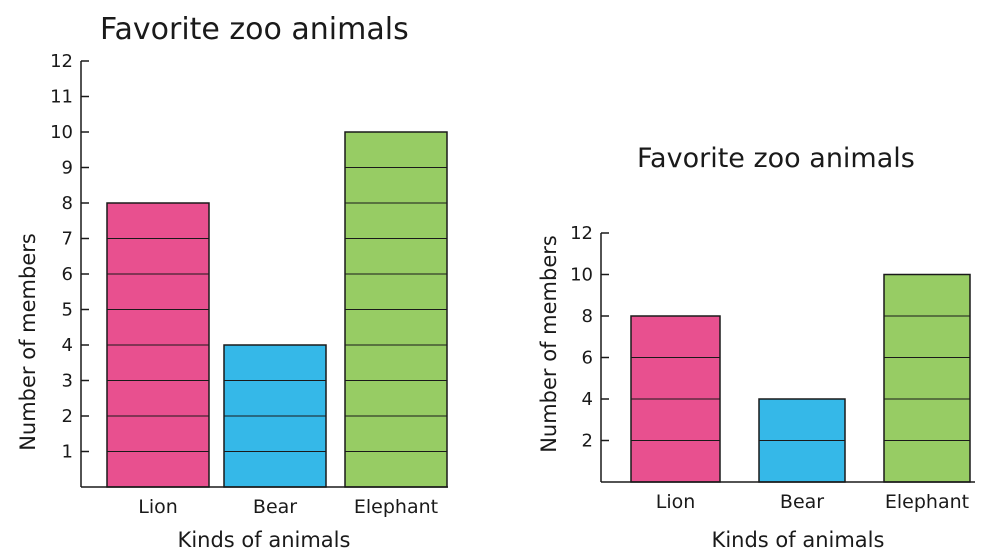  I want to click on y-tick-label: 5, so click(67, 310).